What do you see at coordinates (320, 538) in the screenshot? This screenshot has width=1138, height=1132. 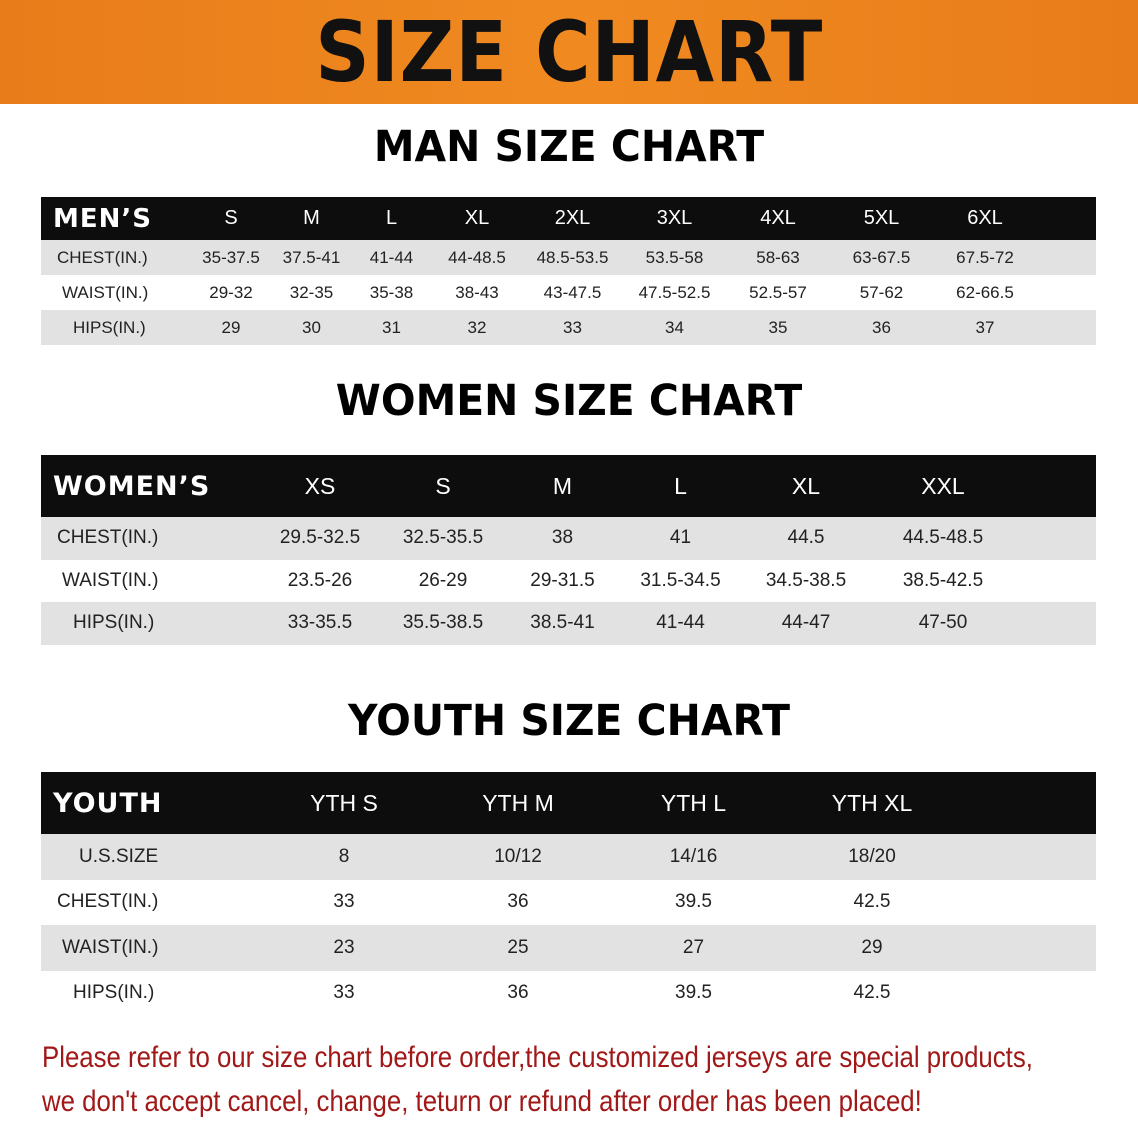 I see `measurement-value: 29.5-32.5` at bounding box center [320, 538].